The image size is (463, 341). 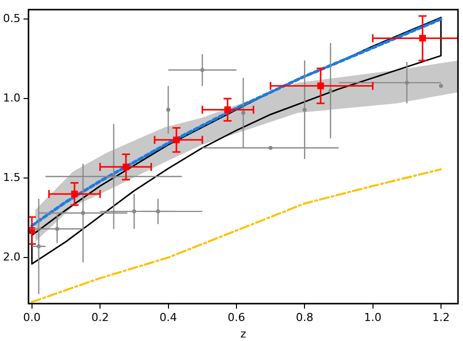 I want to click on x-tick-label: 1.0, so click(x=373, y=317).